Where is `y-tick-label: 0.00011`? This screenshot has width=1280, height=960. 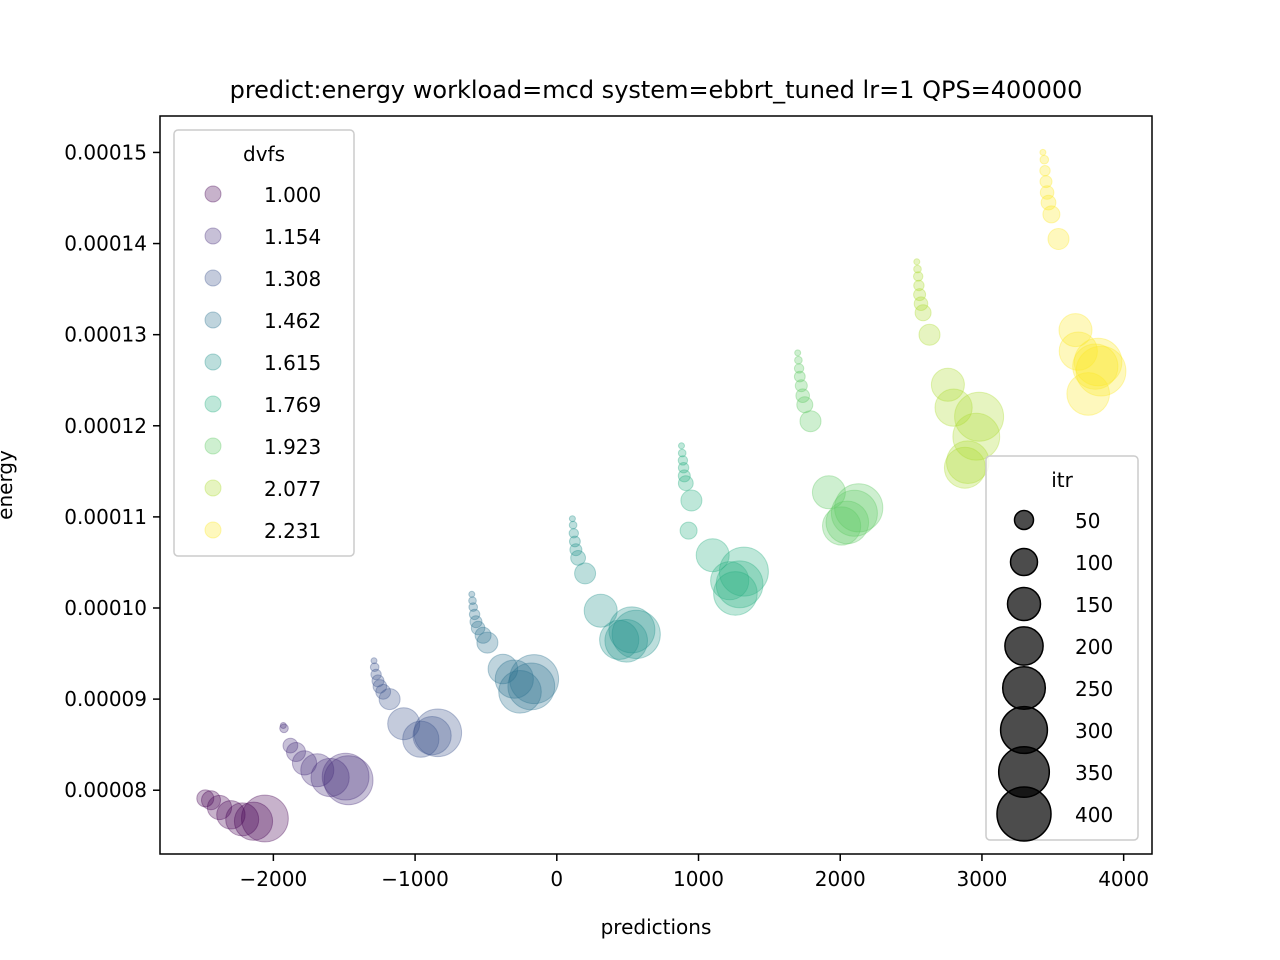
y-tick-label: 0.00011 is located at coordinates (105, 517).